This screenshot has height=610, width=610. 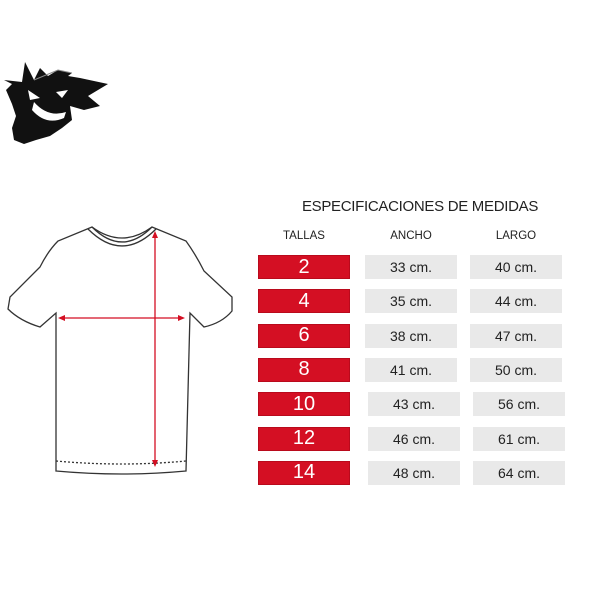 I want to click on talla-cell: 12, so click(x=304, y=438).